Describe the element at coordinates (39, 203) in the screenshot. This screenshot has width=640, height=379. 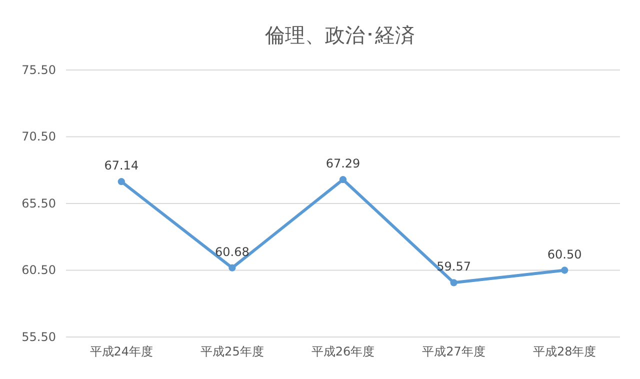
I see `y-tick-label: 65.50` at that location.